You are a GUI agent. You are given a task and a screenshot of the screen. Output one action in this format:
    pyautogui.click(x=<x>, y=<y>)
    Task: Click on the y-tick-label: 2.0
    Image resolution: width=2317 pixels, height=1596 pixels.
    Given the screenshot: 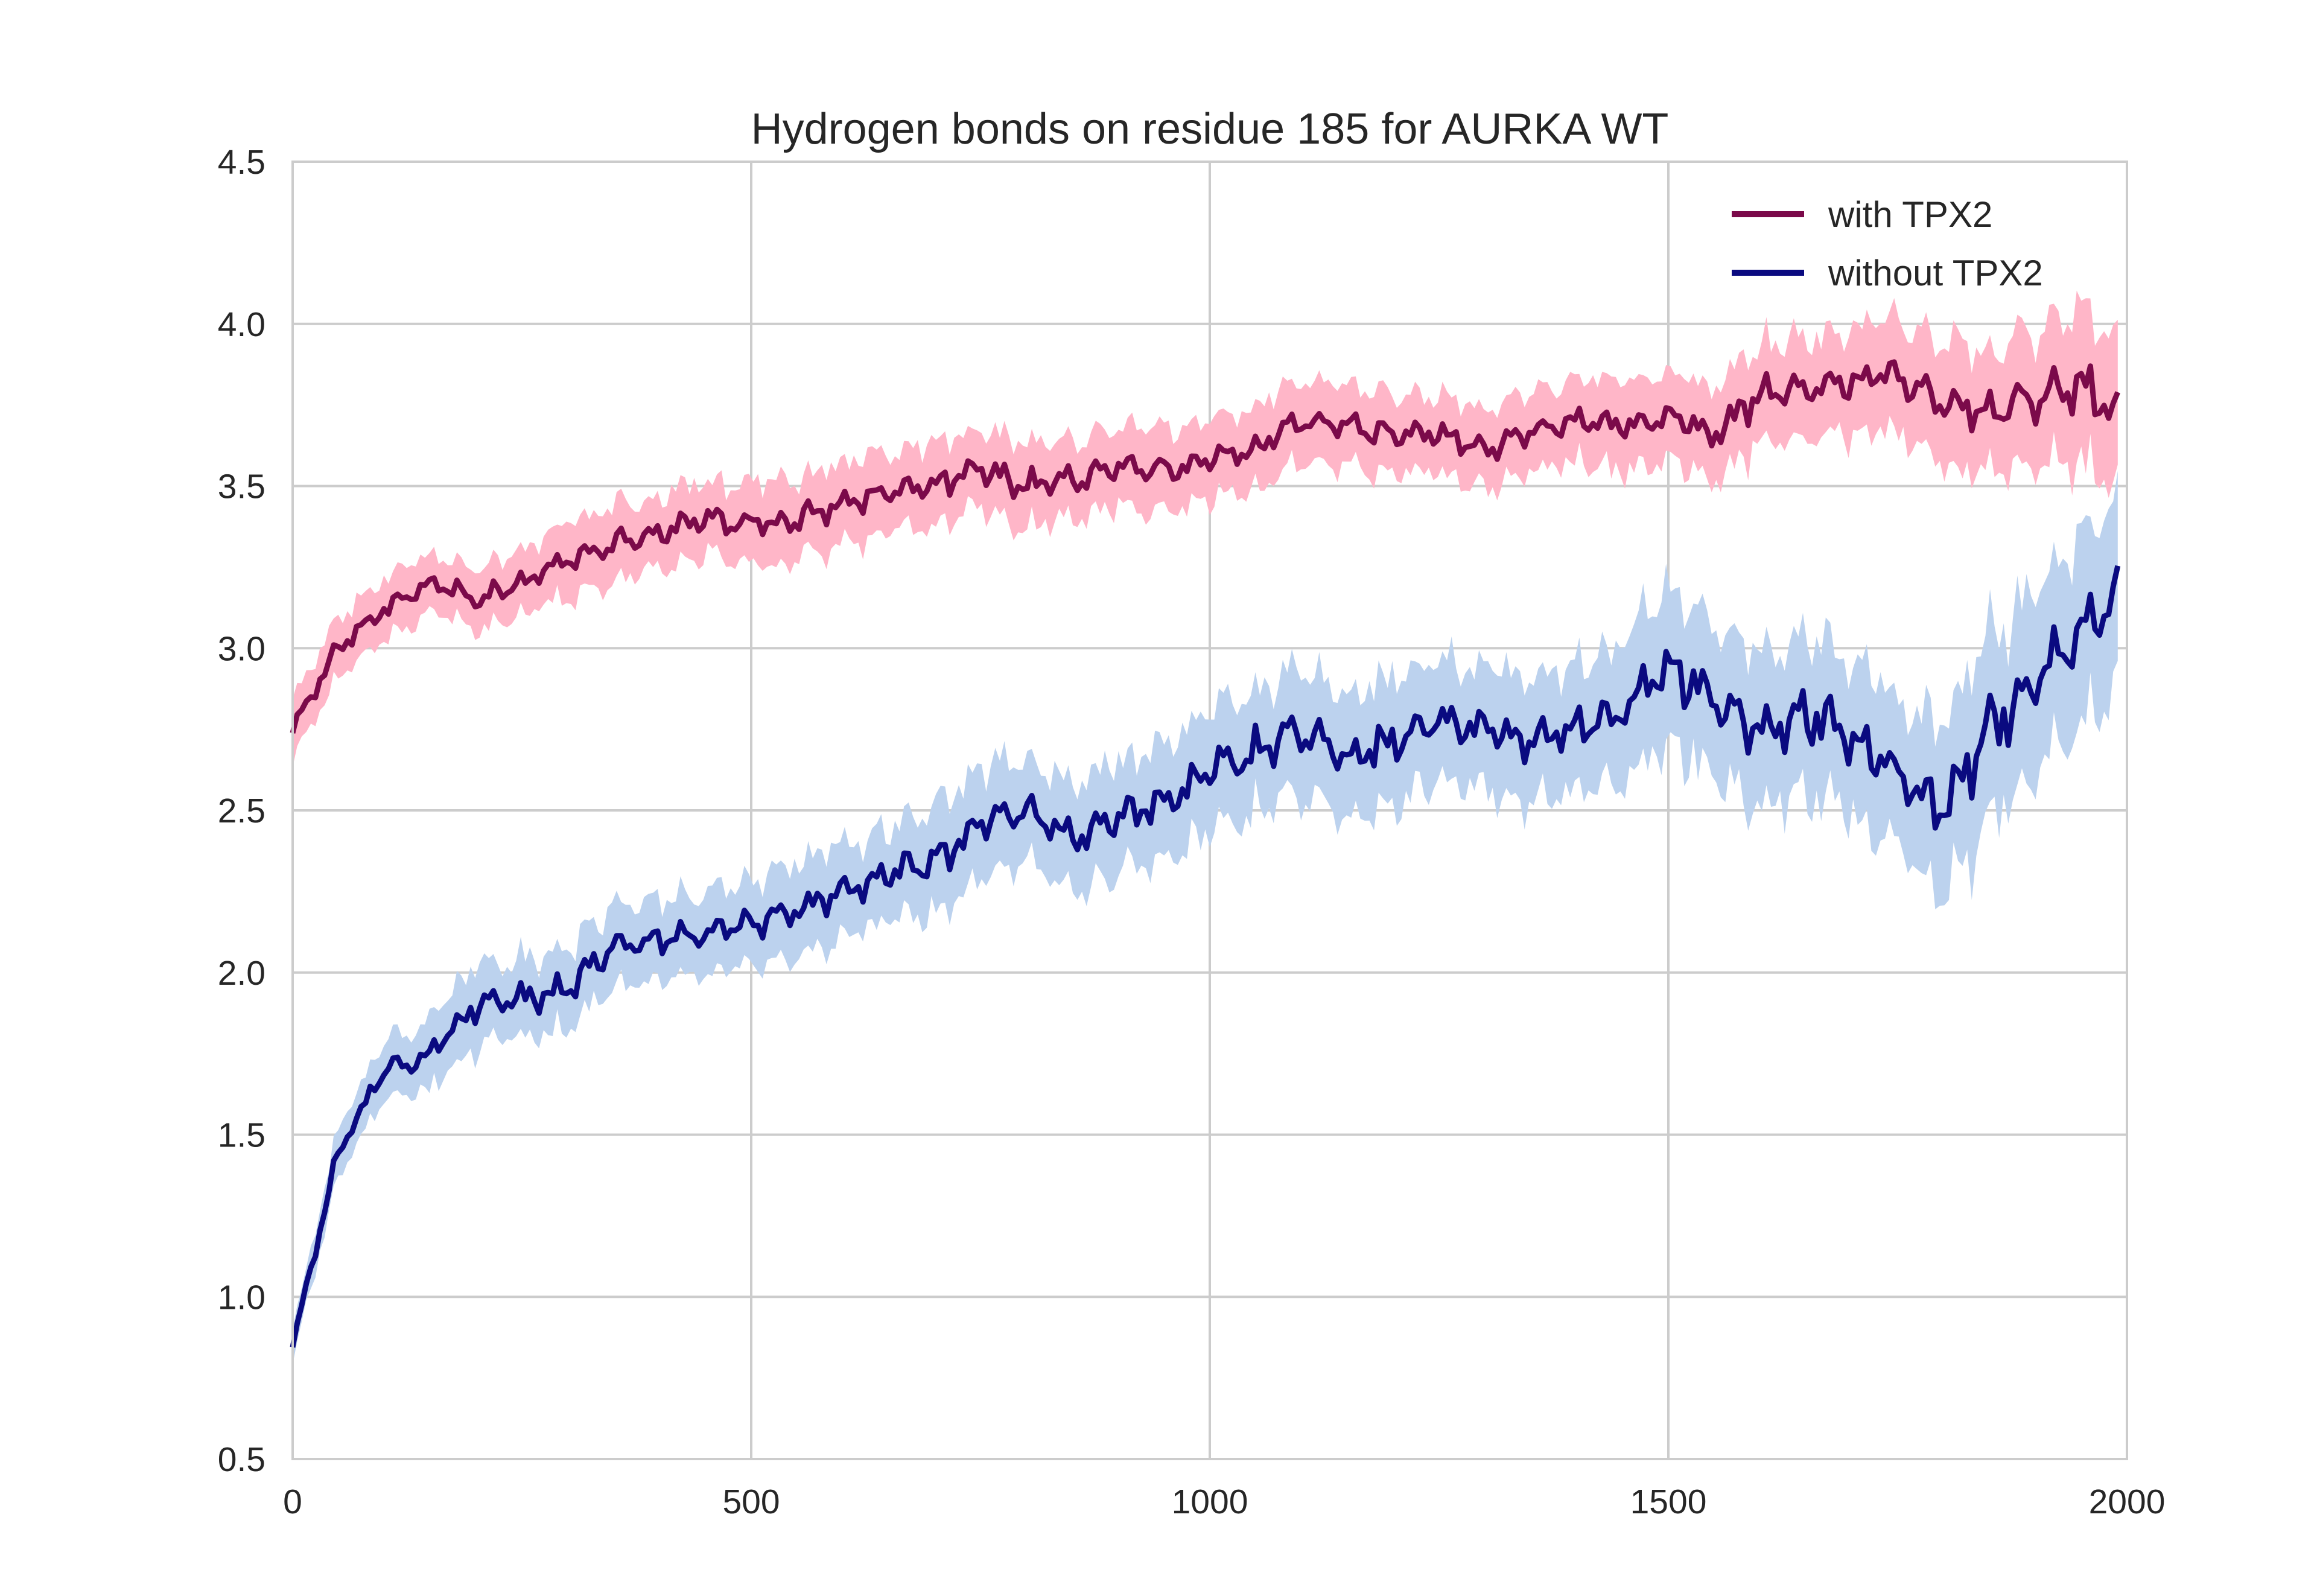 What is the action you would take?
    pyautogui.click(x=241, y=974)
    